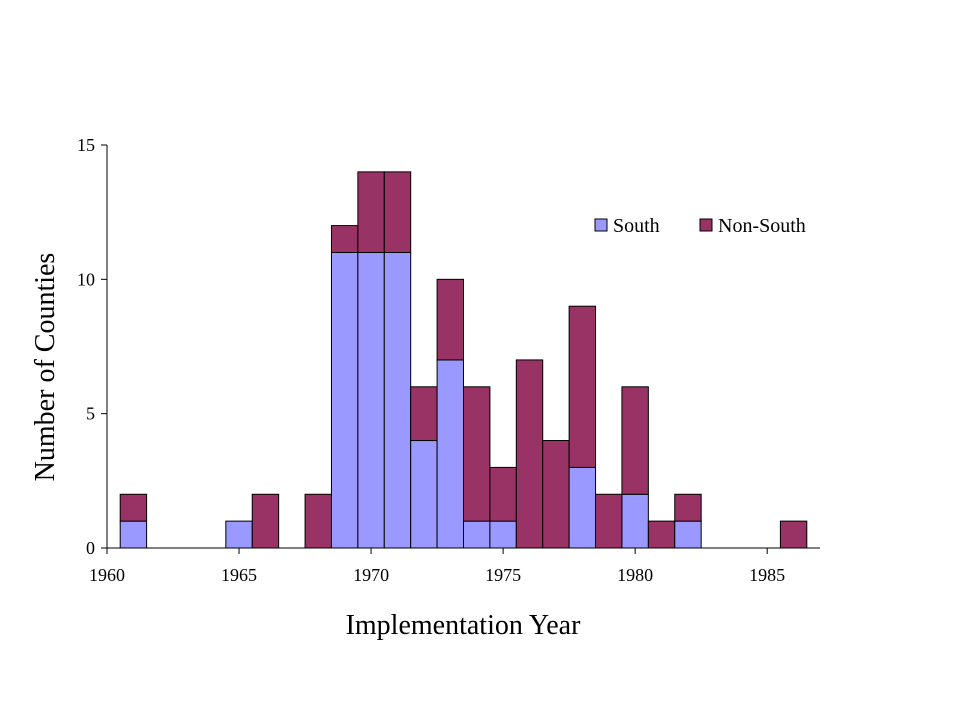 This screenshot has width=960, height=720. I want to click on x-tick-label: 1960, so click(107, 575).